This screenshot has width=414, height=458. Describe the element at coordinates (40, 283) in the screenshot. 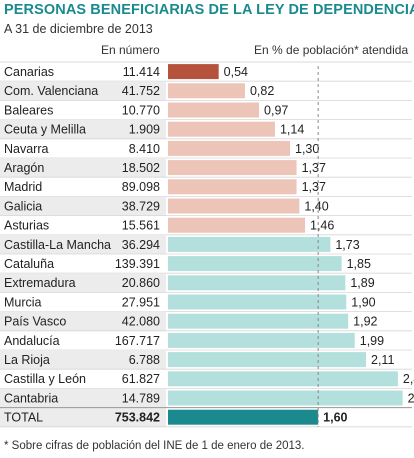

I see `region-label: Extremadura` at that location.